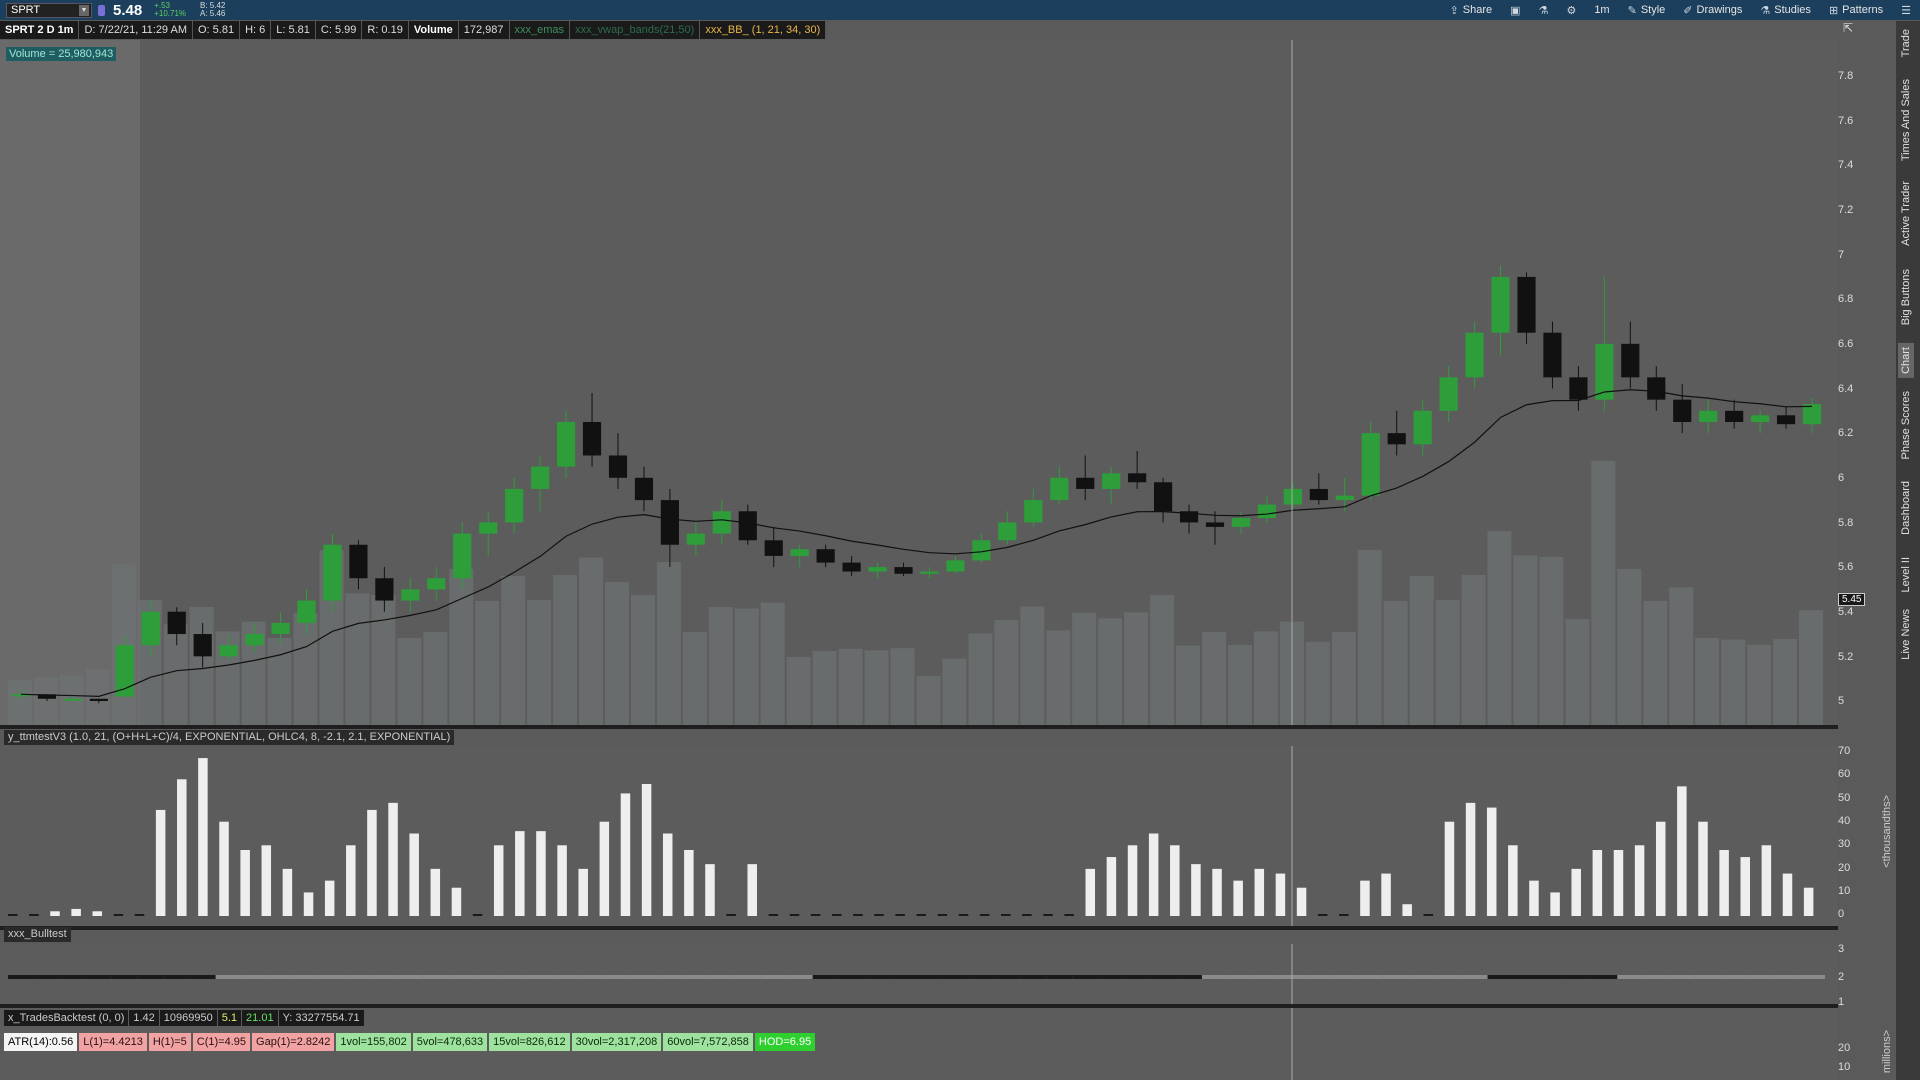  Describe the element at coordinates (1906, 10) in the screenshot. I see `menu-button: ☰` at that location.